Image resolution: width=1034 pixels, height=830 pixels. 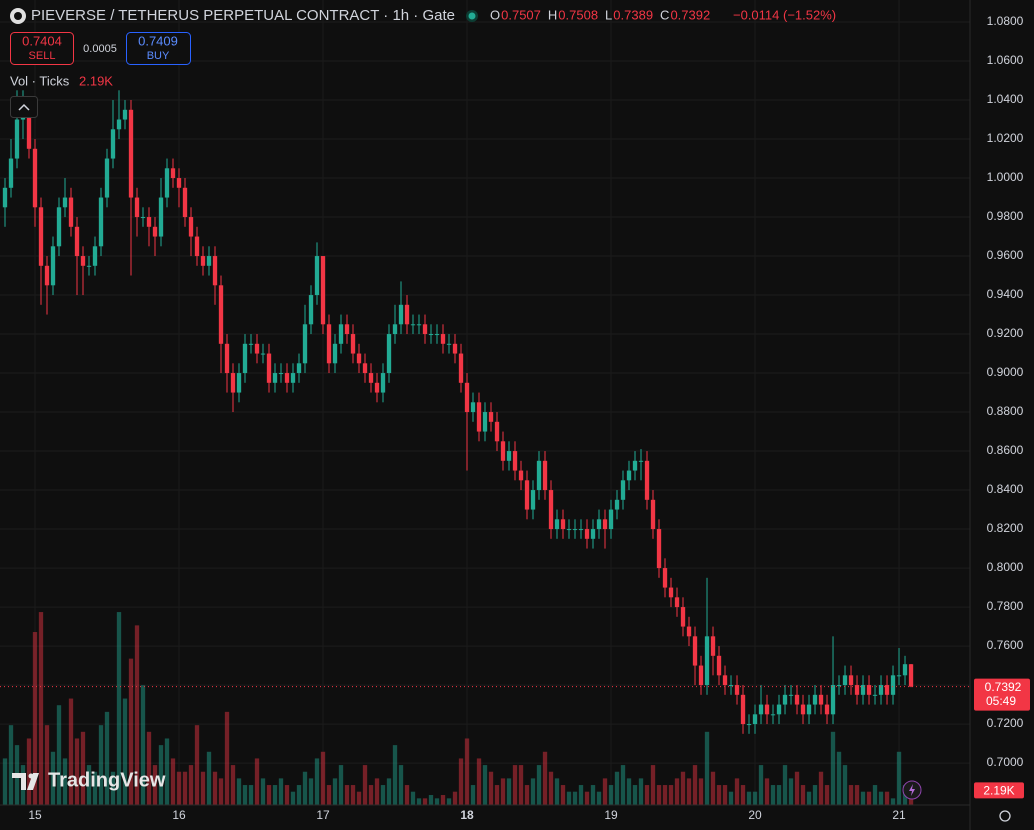 I want to click on ohlc-value: 0.7507, so click(x=521, y=14).